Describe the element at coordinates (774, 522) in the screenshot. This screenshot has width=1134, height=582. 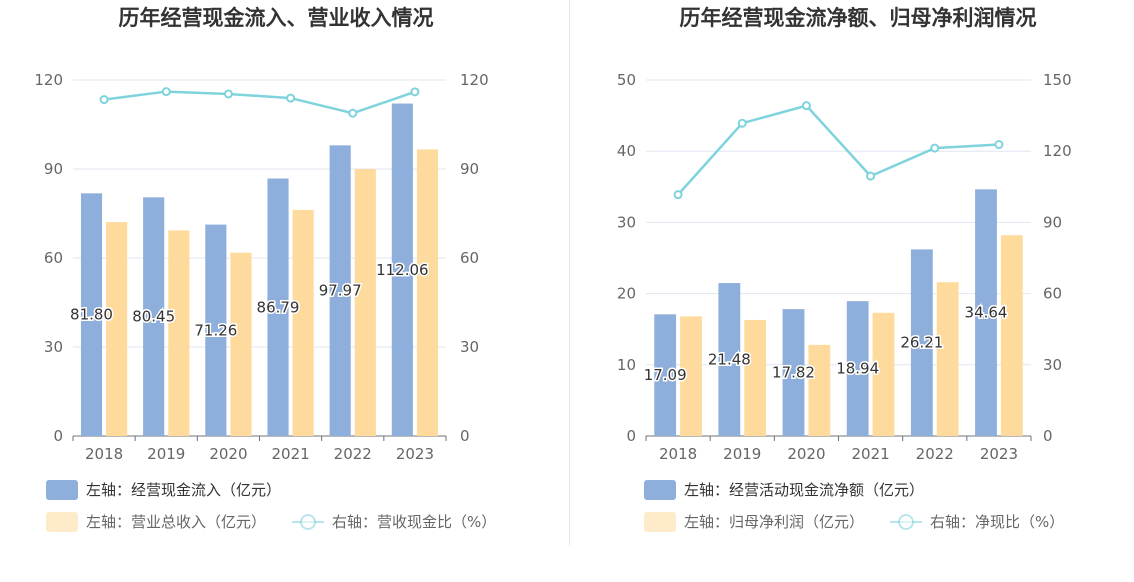
I see `legend-label: 左轴：归母净利润（亿元）` at that location.